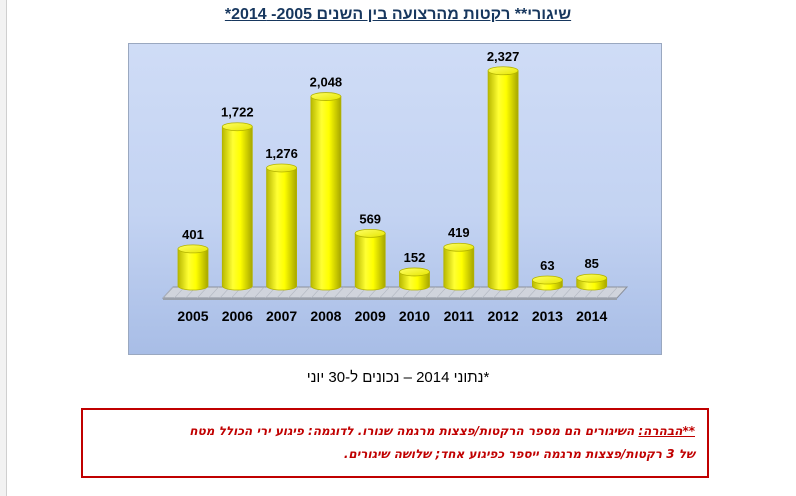 The image size is (796, 496). I want to click on x-tick-label: 2010, so click(414, 316).